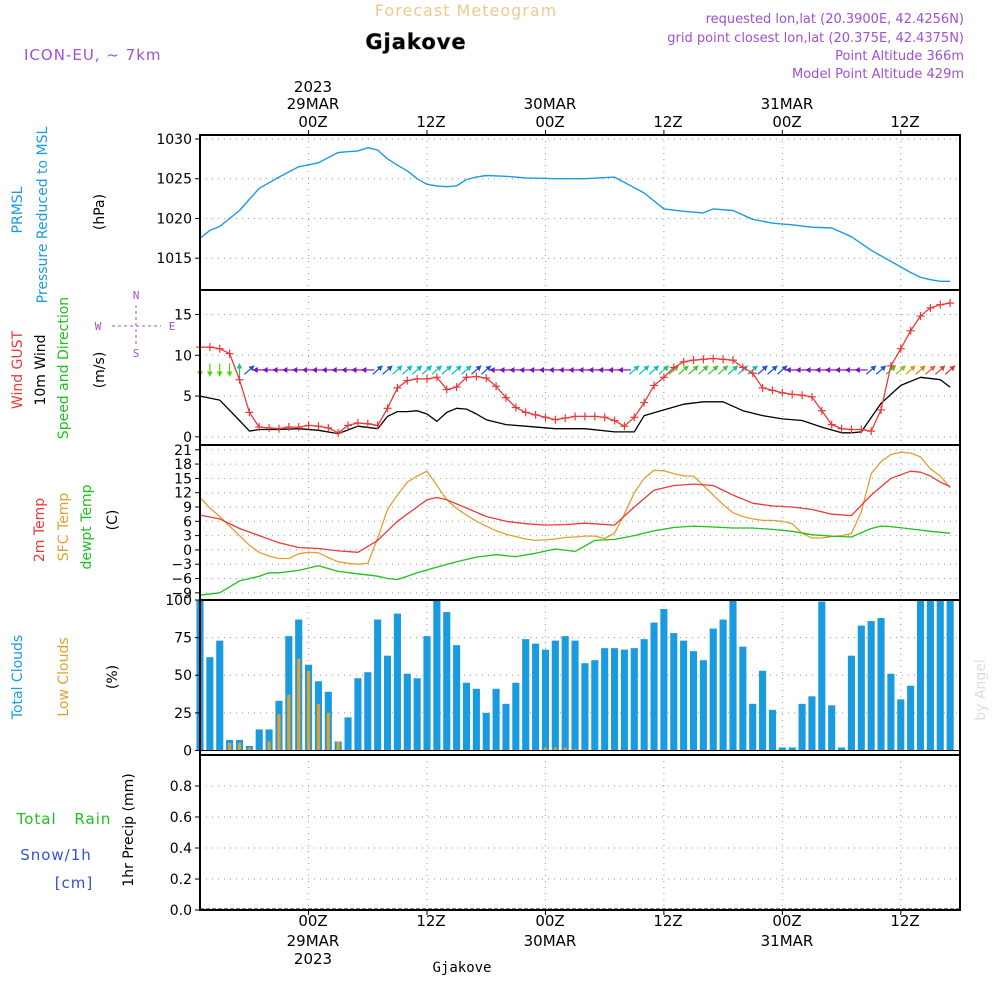 This screenshot has height=1000, width=1000. I want to click on wind-ytick-label: 15, so click(183, 315).